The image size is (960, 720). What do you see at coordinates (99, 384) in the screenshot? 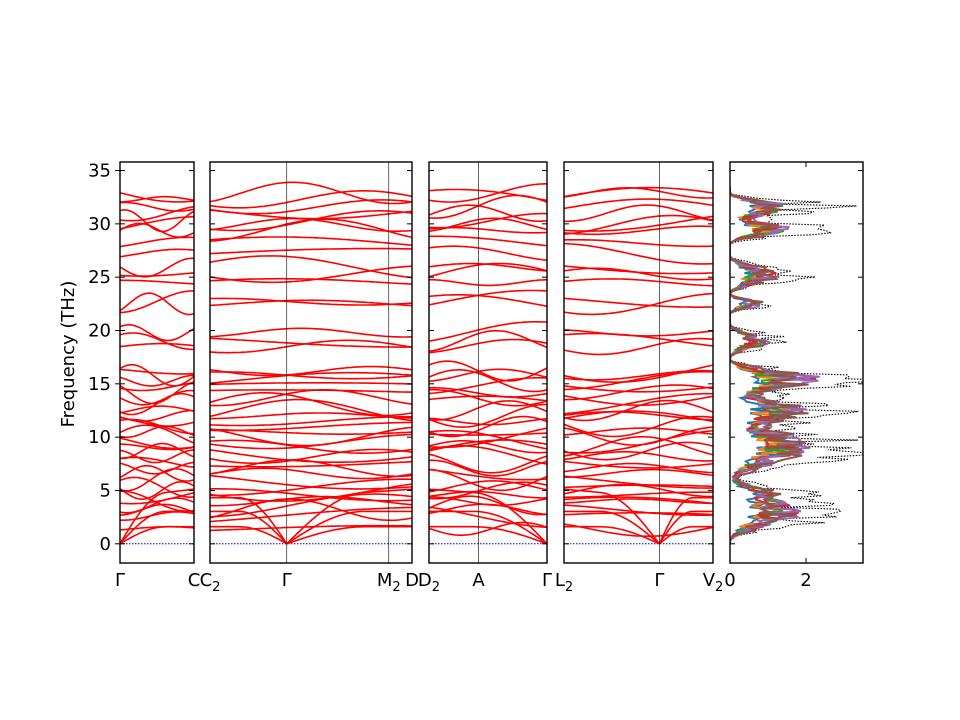
I see `y-tick-label: 15` at bounding box center [99, 384].